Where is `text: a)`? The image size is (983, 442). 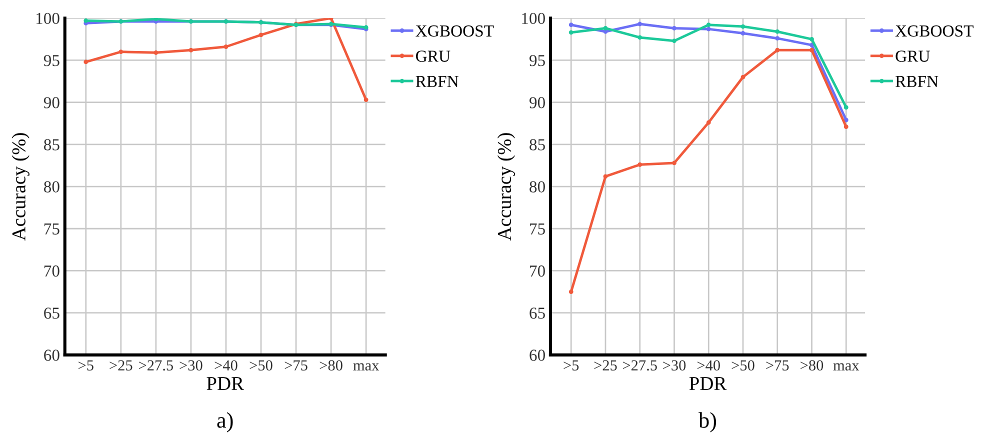
text: a) is located at coordinates (225, 422).